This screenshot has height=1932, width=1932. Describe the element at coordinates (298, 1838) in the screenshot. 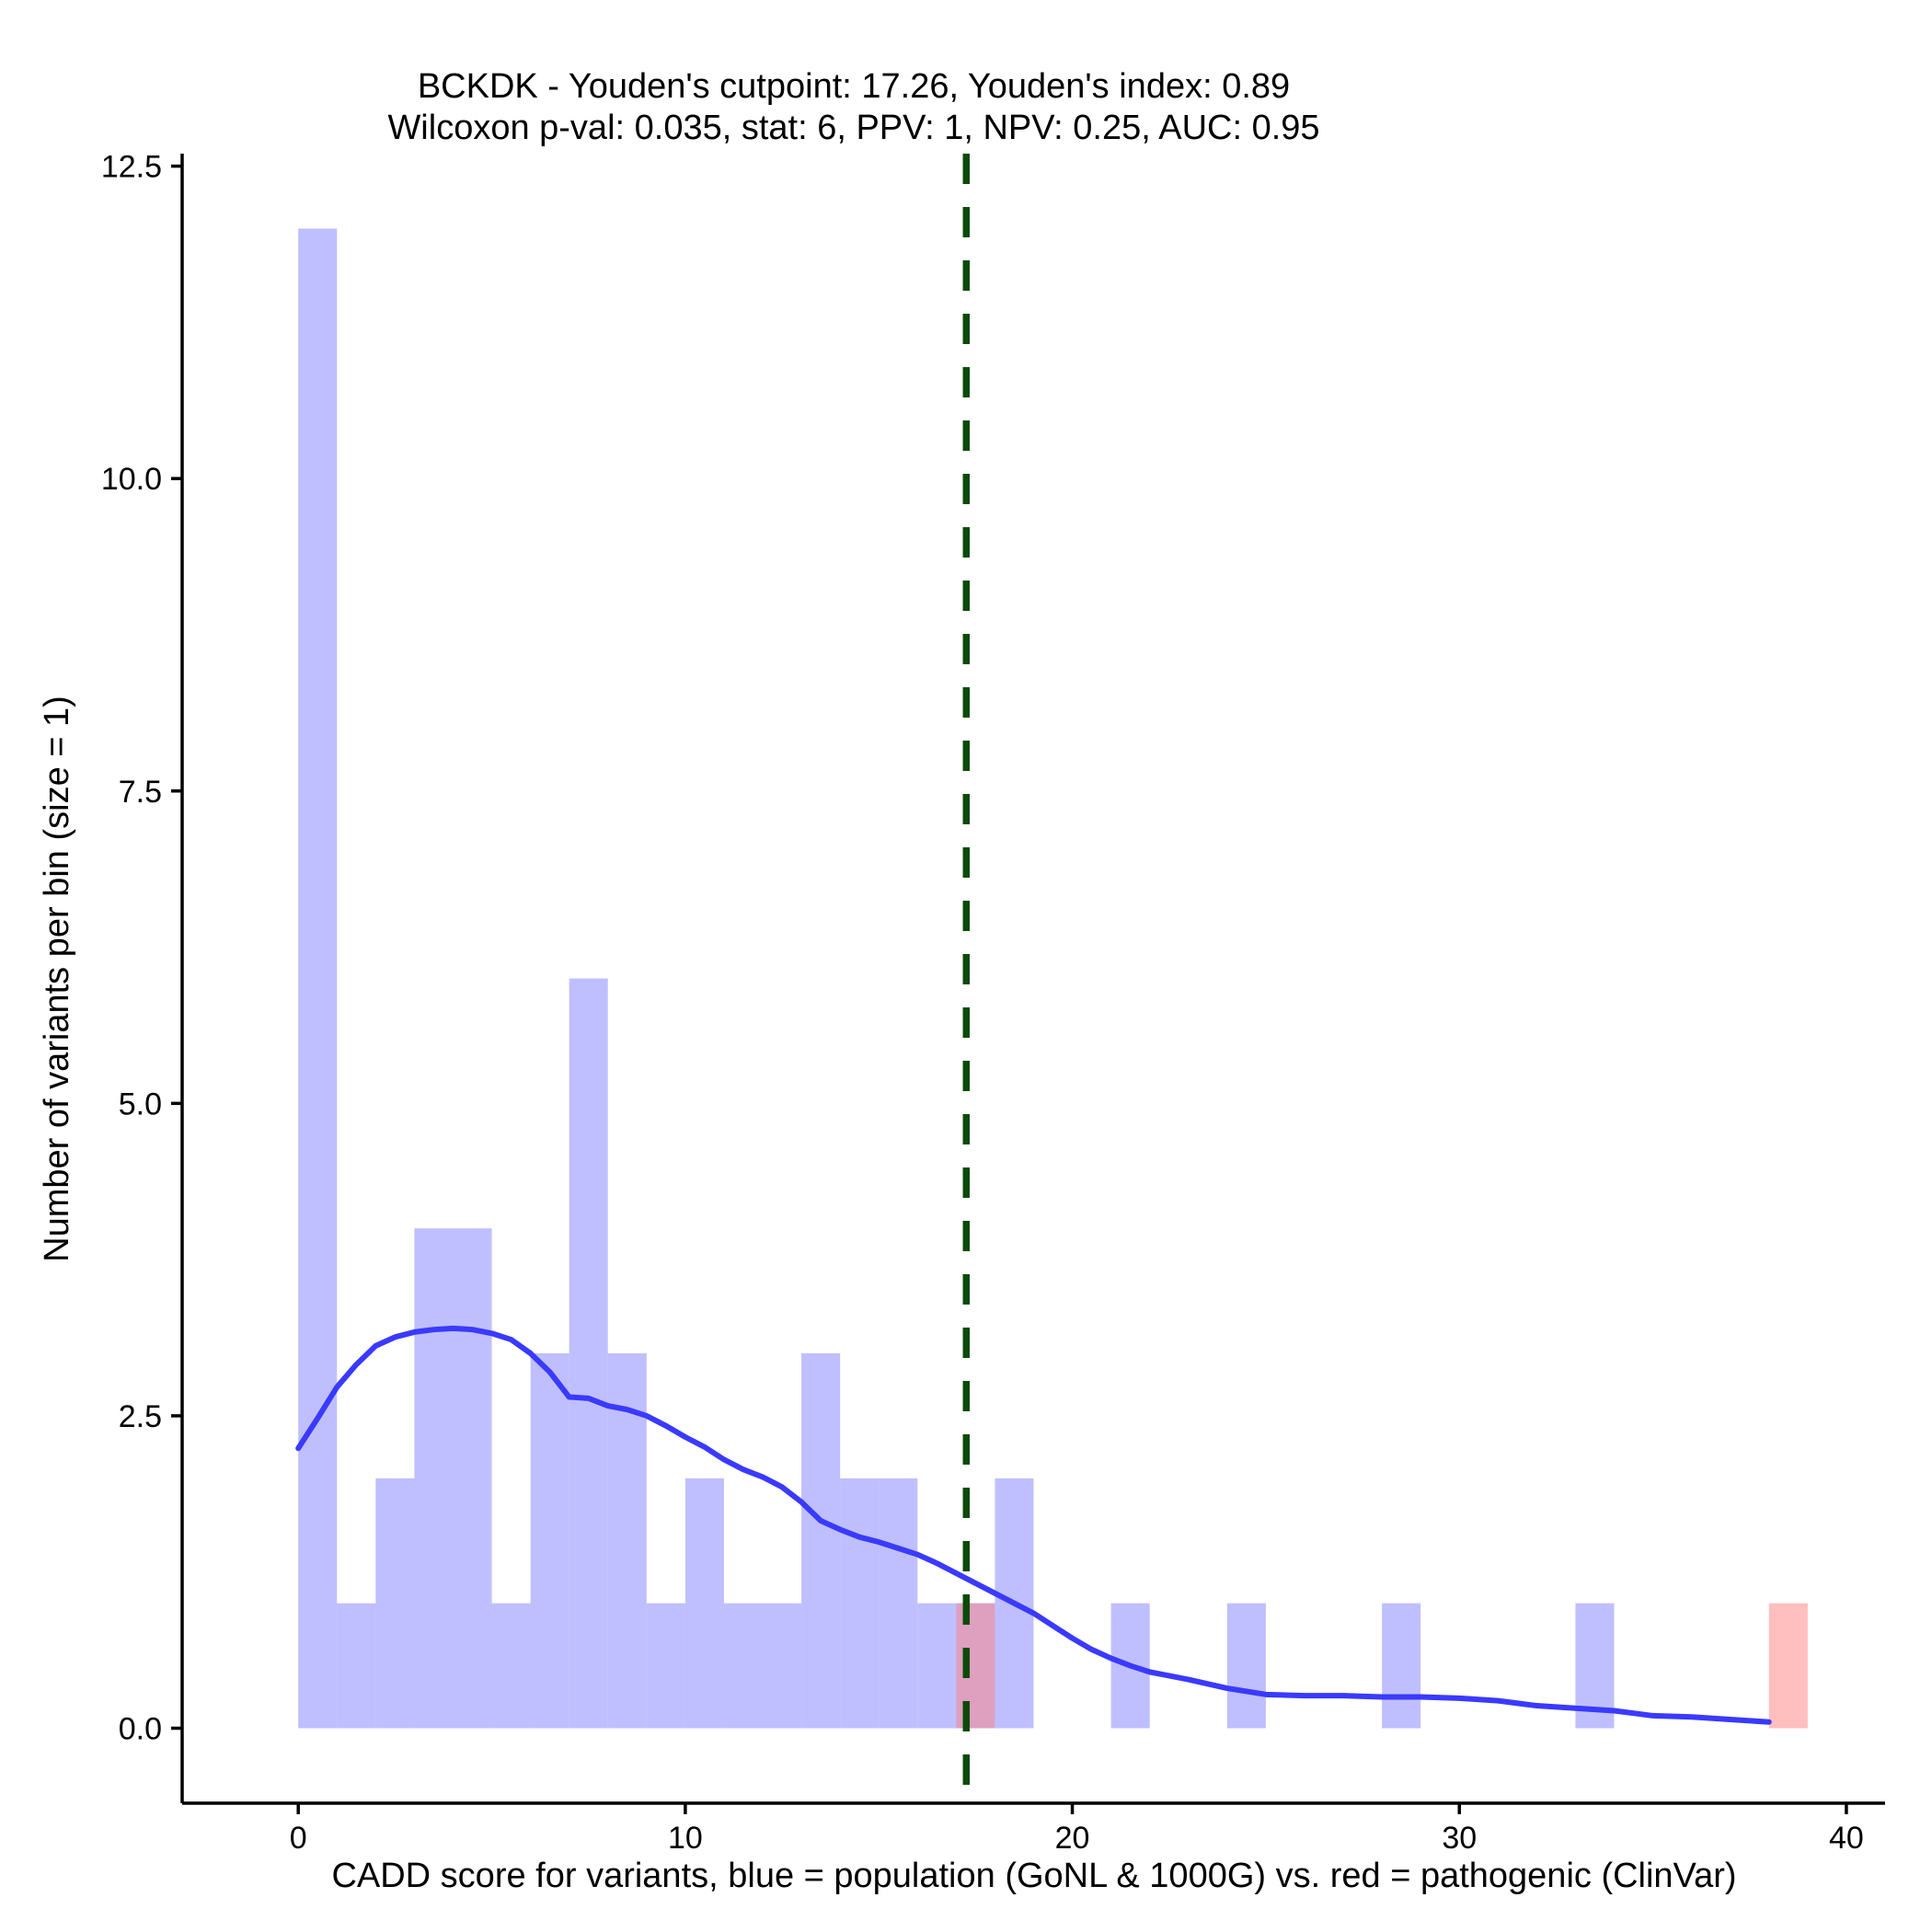

I see `x-tick-label: 0` at that location.